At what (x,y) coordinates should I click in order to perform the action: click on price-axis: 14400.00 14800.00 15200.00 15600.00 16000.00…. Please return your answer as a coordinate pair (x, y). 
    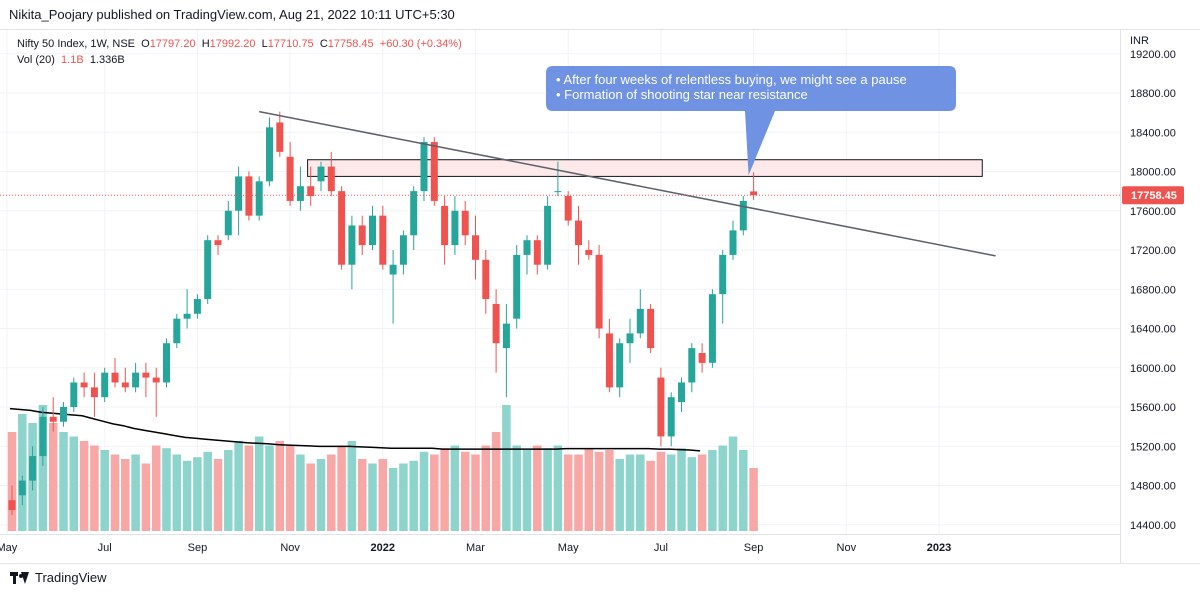
    Looking at the image, I should click on (1153, 290).